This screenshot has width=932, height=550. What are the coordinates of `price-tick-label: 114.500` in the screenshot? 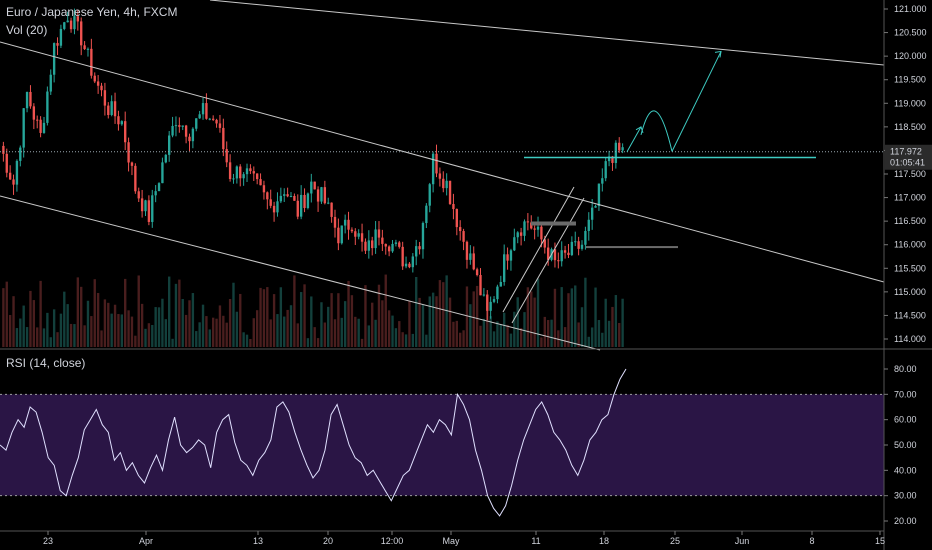 It's located at (910, 315).